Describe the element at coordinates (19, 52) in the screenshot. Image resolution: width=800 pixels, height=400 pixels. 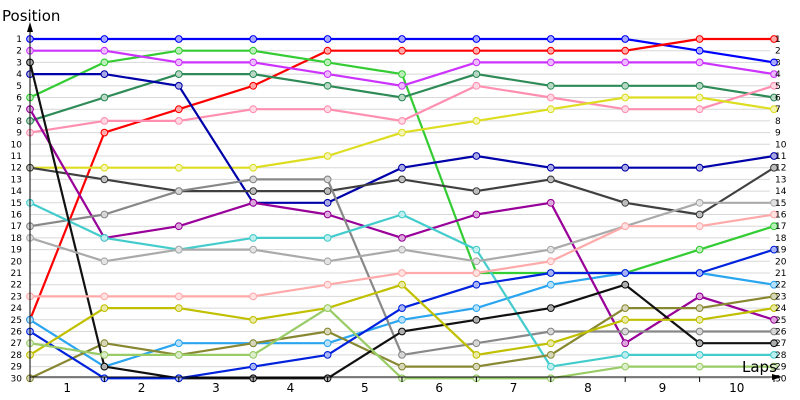
I see `y-tick-label-left: 2` at that location.